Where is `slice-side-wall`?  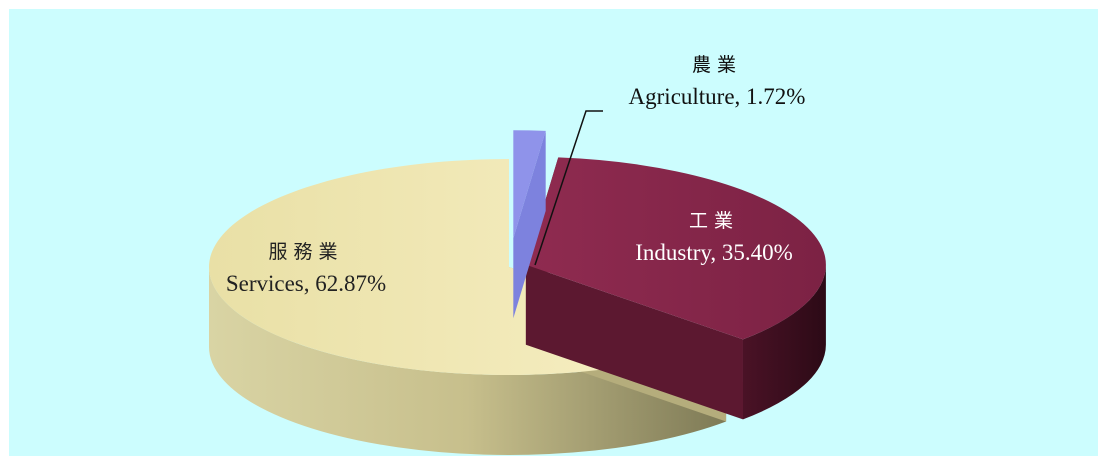 slice-side-wall is located at coordinates (784, 342).